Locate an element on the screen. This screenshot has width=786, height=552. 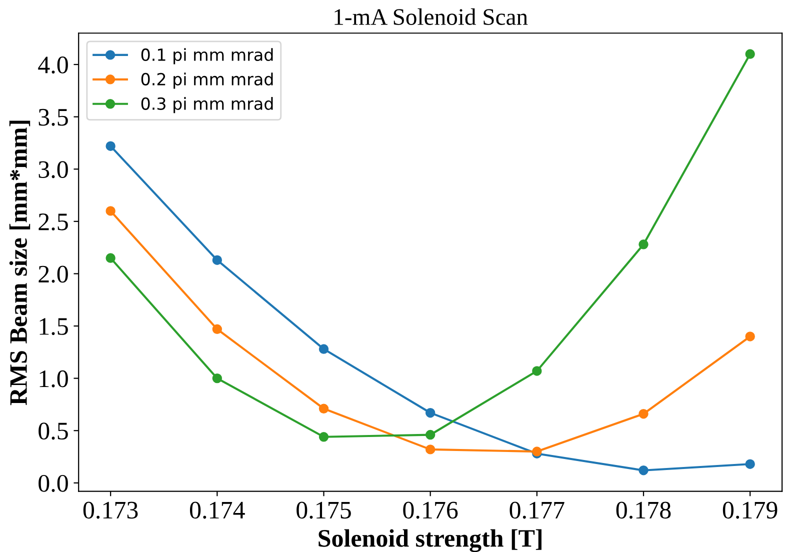
x-tick-label: 0.175 is located at coordinates (323, 510).